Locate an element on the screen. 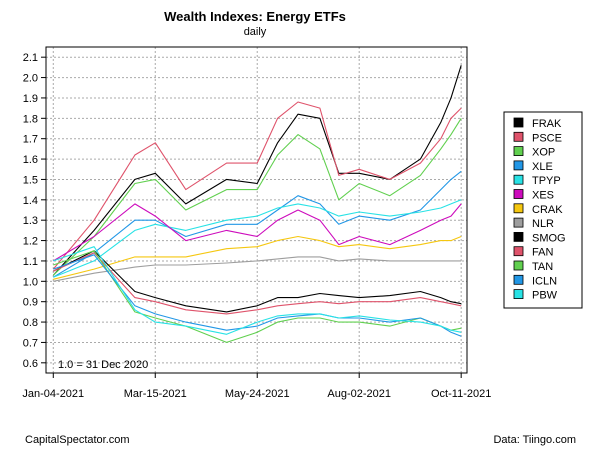 The width and height of the screenshot is (600, 450). legend-label: NLR is located at coordinates (543, 224).